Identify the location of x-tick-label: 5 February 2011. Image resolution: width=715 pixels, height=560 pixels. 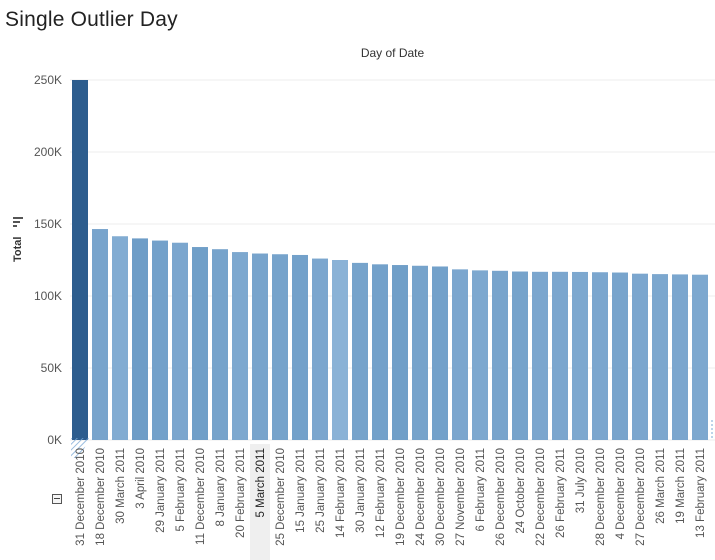
(181, 490).